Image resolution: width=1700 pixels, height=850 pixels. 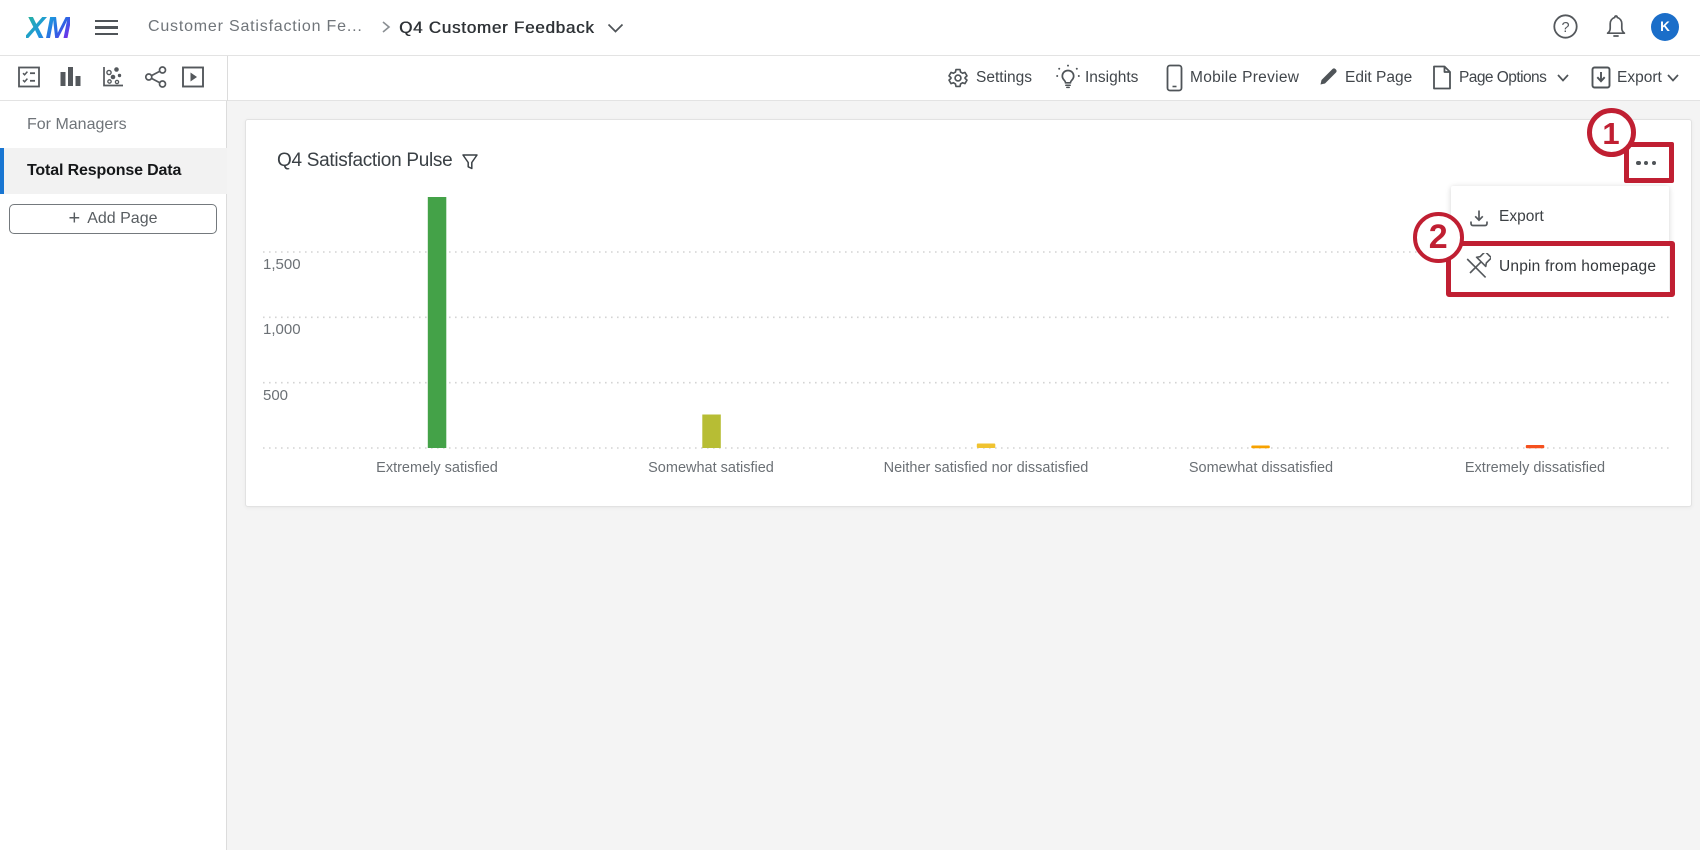 I want to click on svg-text: XM, so click(x=48, y=27).